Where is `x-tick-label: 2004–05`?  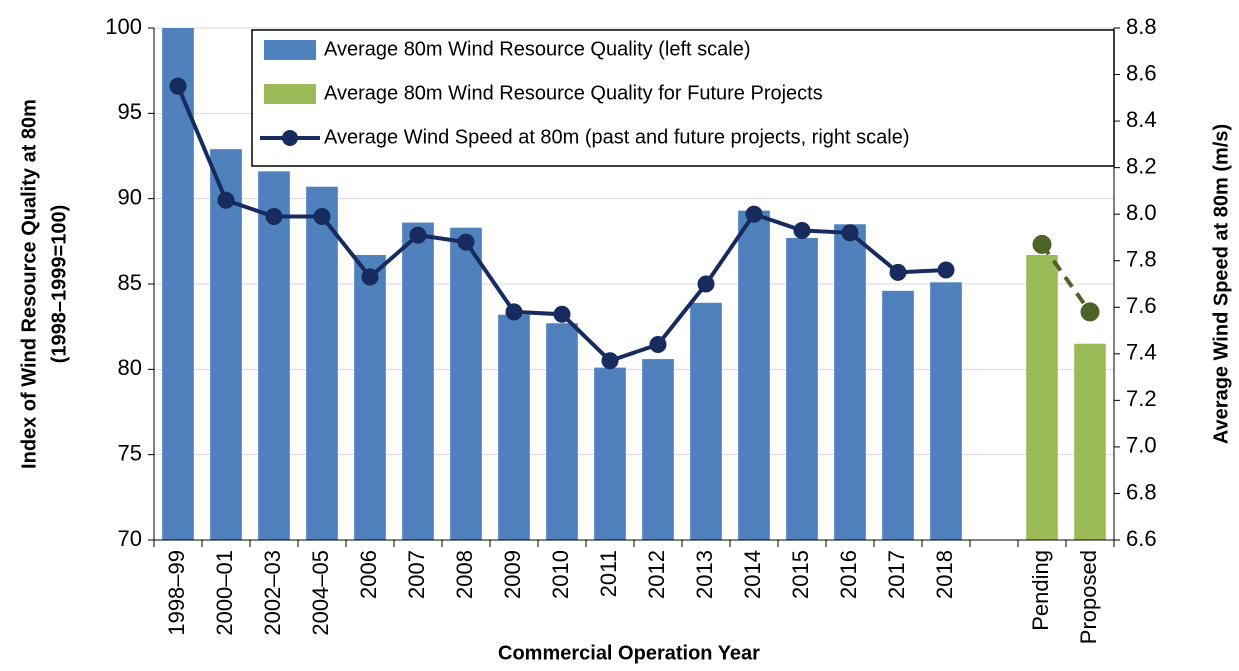
x-tick-label: 2004–05 is located at coordinates (320, 593).